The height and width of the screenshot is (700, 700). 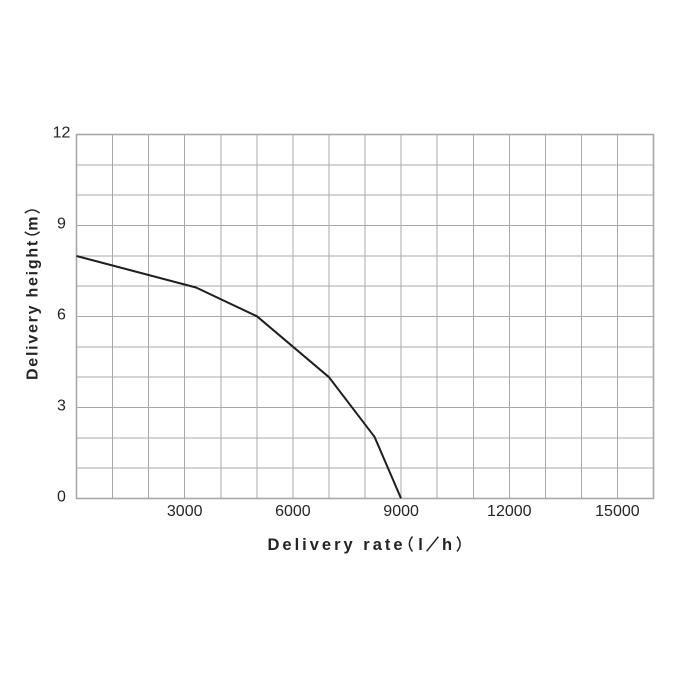 I want to click on svg-text: 6000, so click(x=293, y=511).